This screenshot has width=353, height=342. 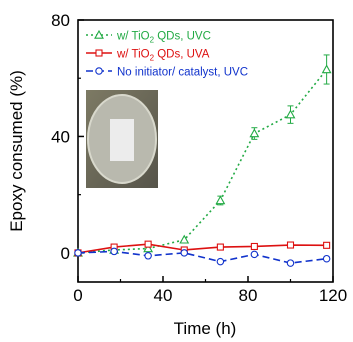 What do you see at coordinates (182, 37) in the screenshot?
I see `legend-label-rest: QDs, UVC` at bounding box center [182, 37].